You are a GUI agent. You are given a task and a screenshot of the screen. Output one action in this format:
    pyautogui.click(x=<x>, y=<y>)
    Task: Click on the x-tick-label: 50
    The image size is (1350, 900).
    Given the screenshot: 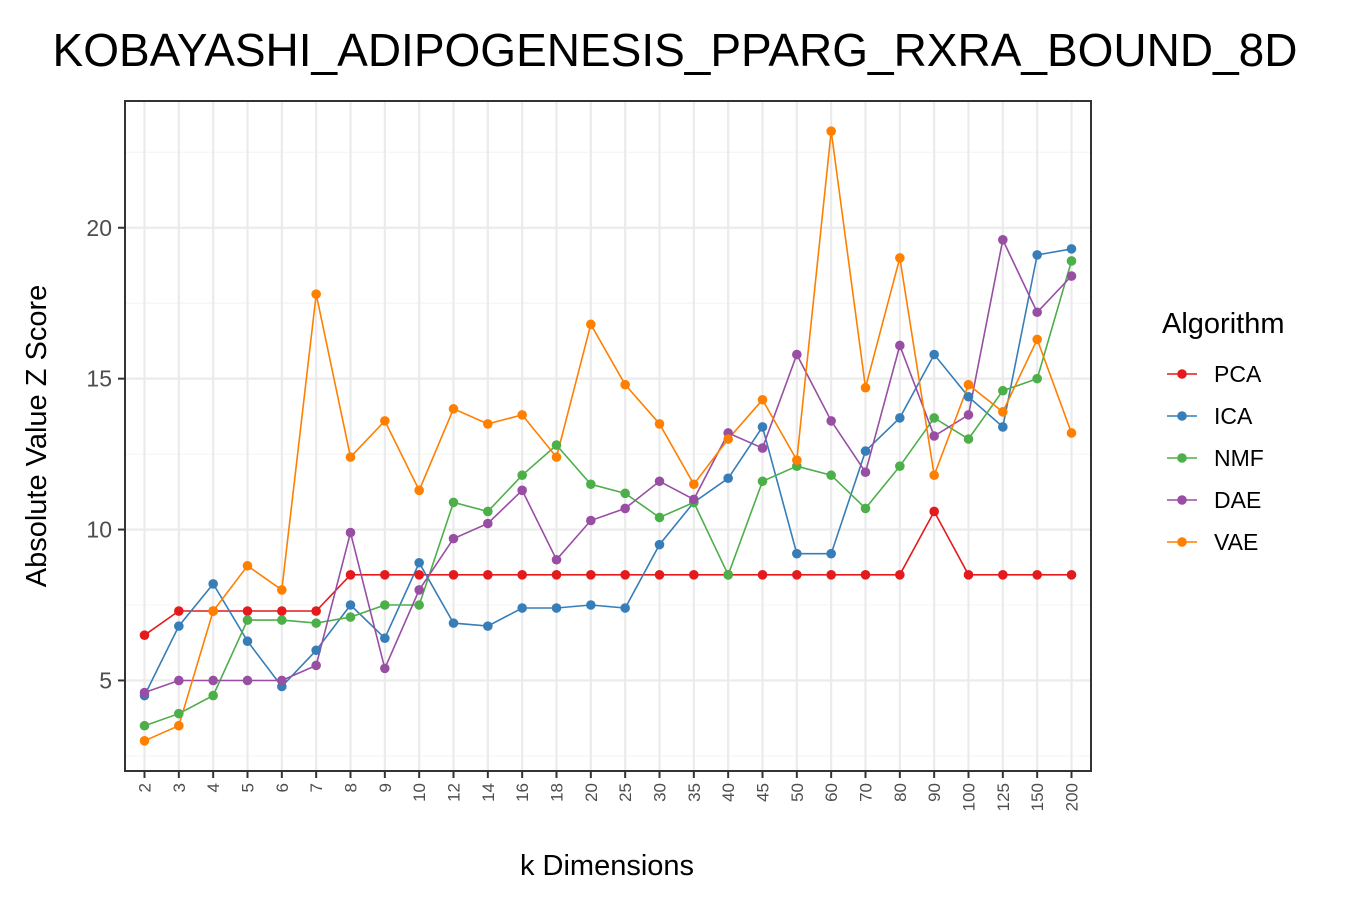 What is the action you would take?
    pyautogui.click(x=797, y=792)
    